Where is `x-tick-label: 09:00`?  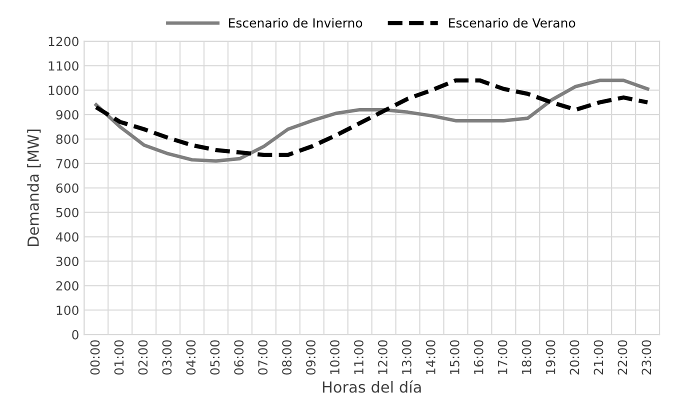
x-tick-label: 09:00 is located at coordinates (311, 357).